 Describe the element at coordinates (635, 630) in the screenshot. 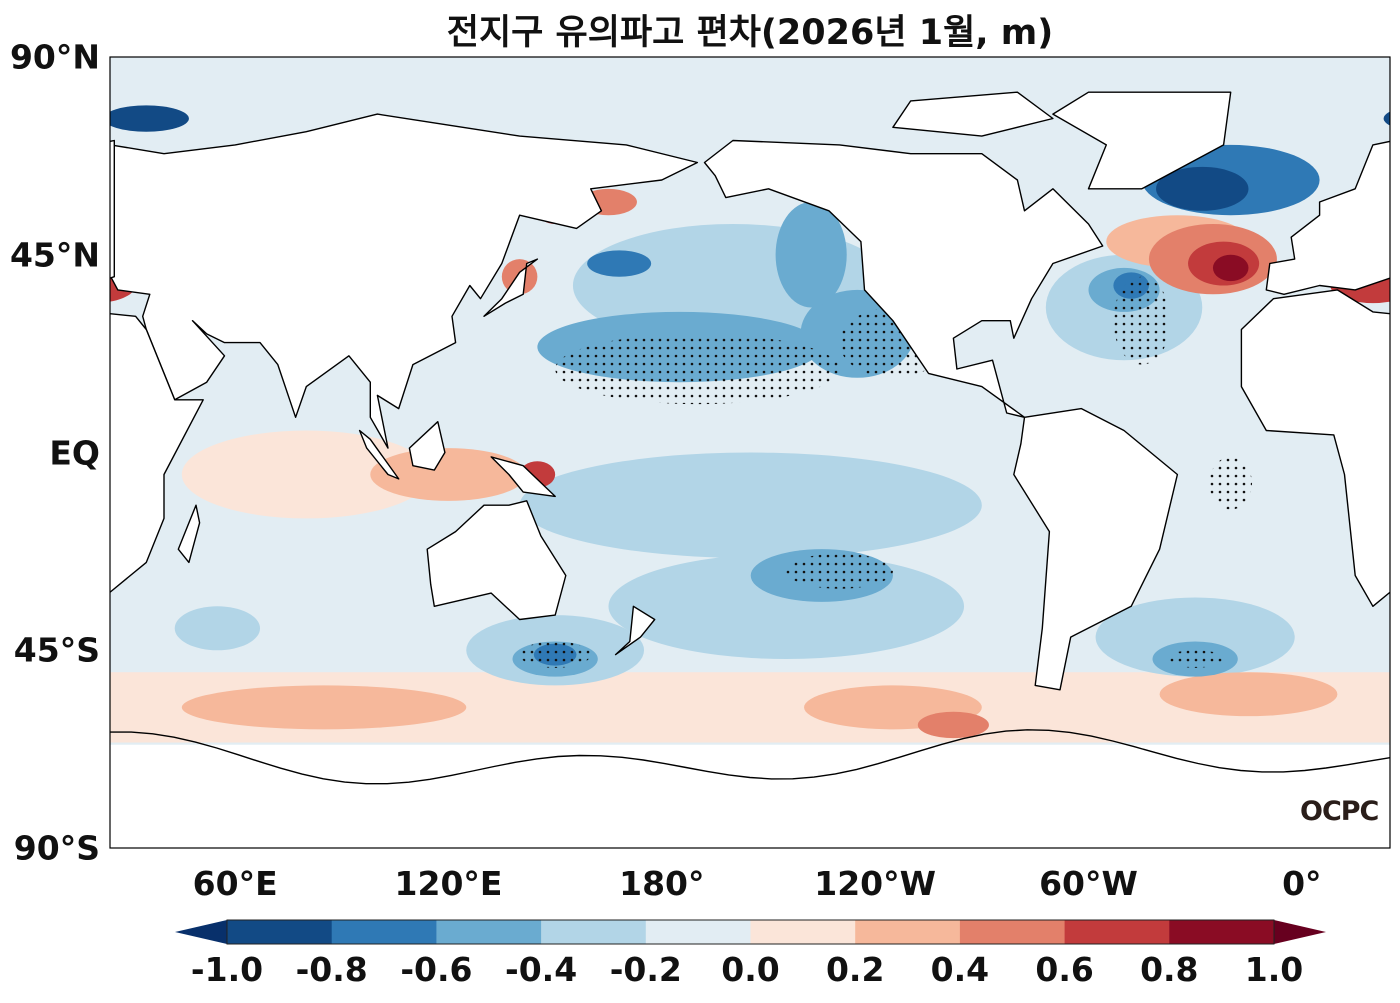

I see `landmass-new-zealand` at that location.